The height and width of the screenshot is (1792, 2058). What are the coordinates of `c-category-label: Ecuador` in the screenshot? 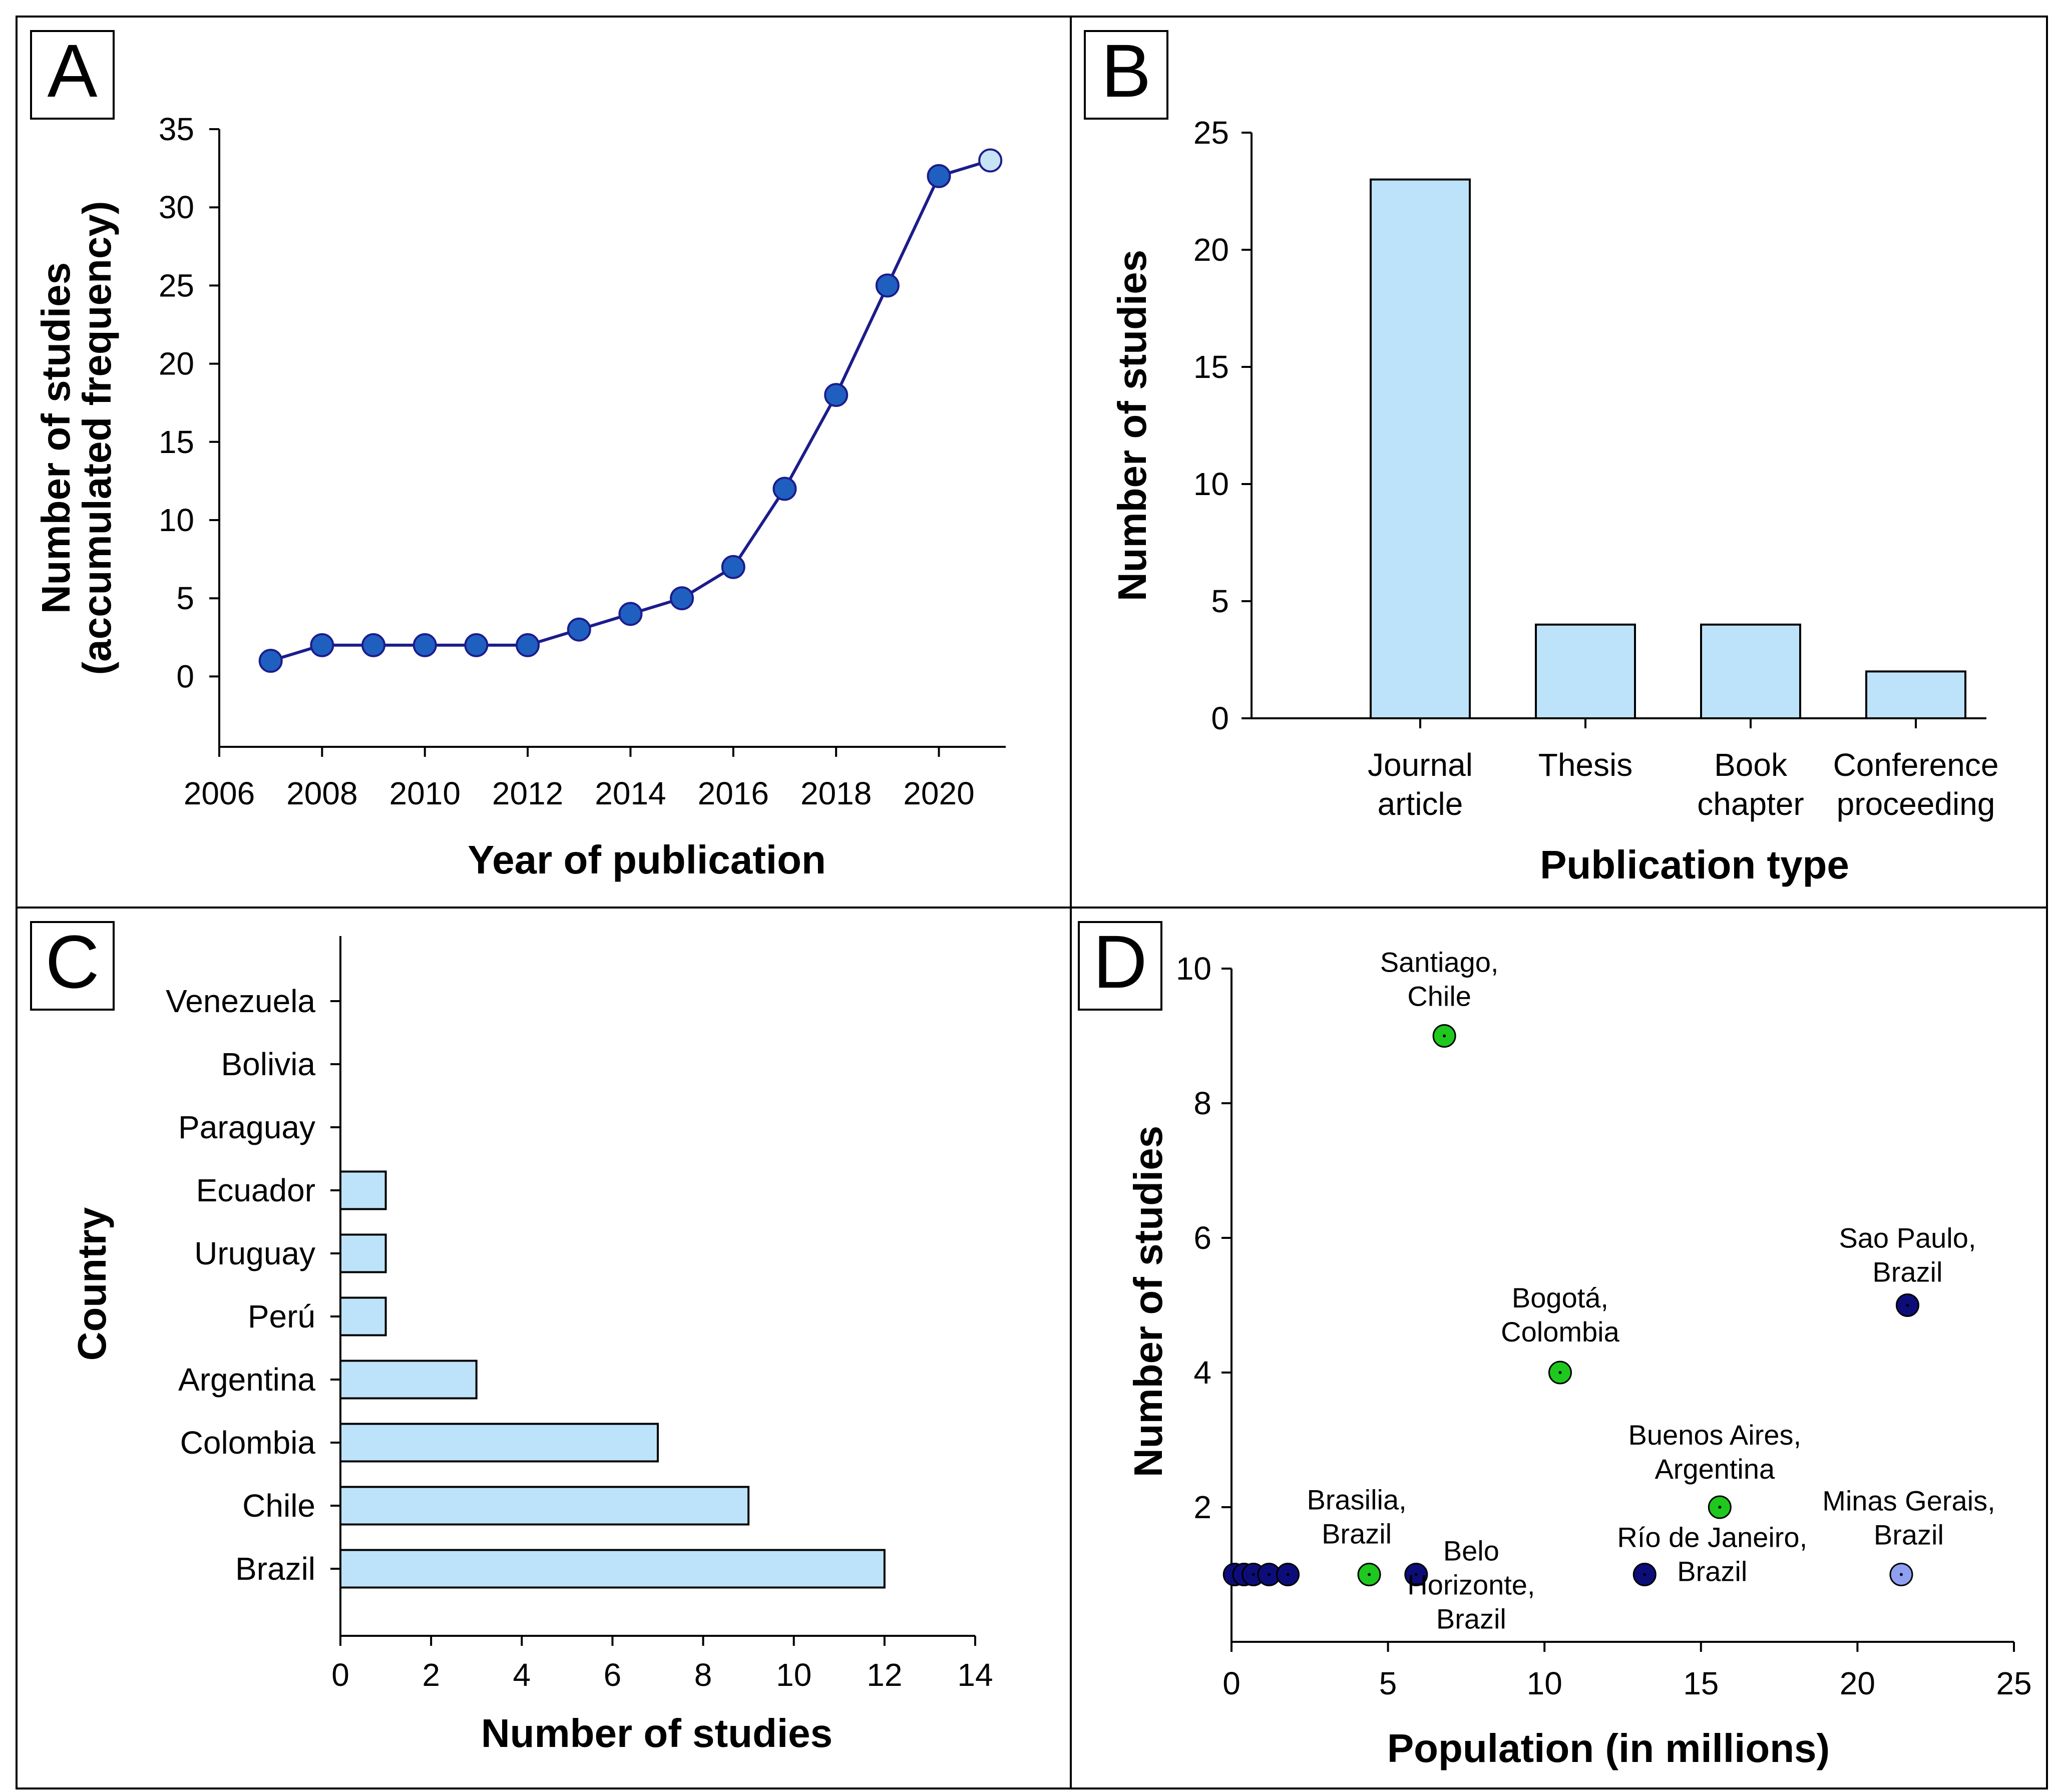 It's located at (255, 1190).